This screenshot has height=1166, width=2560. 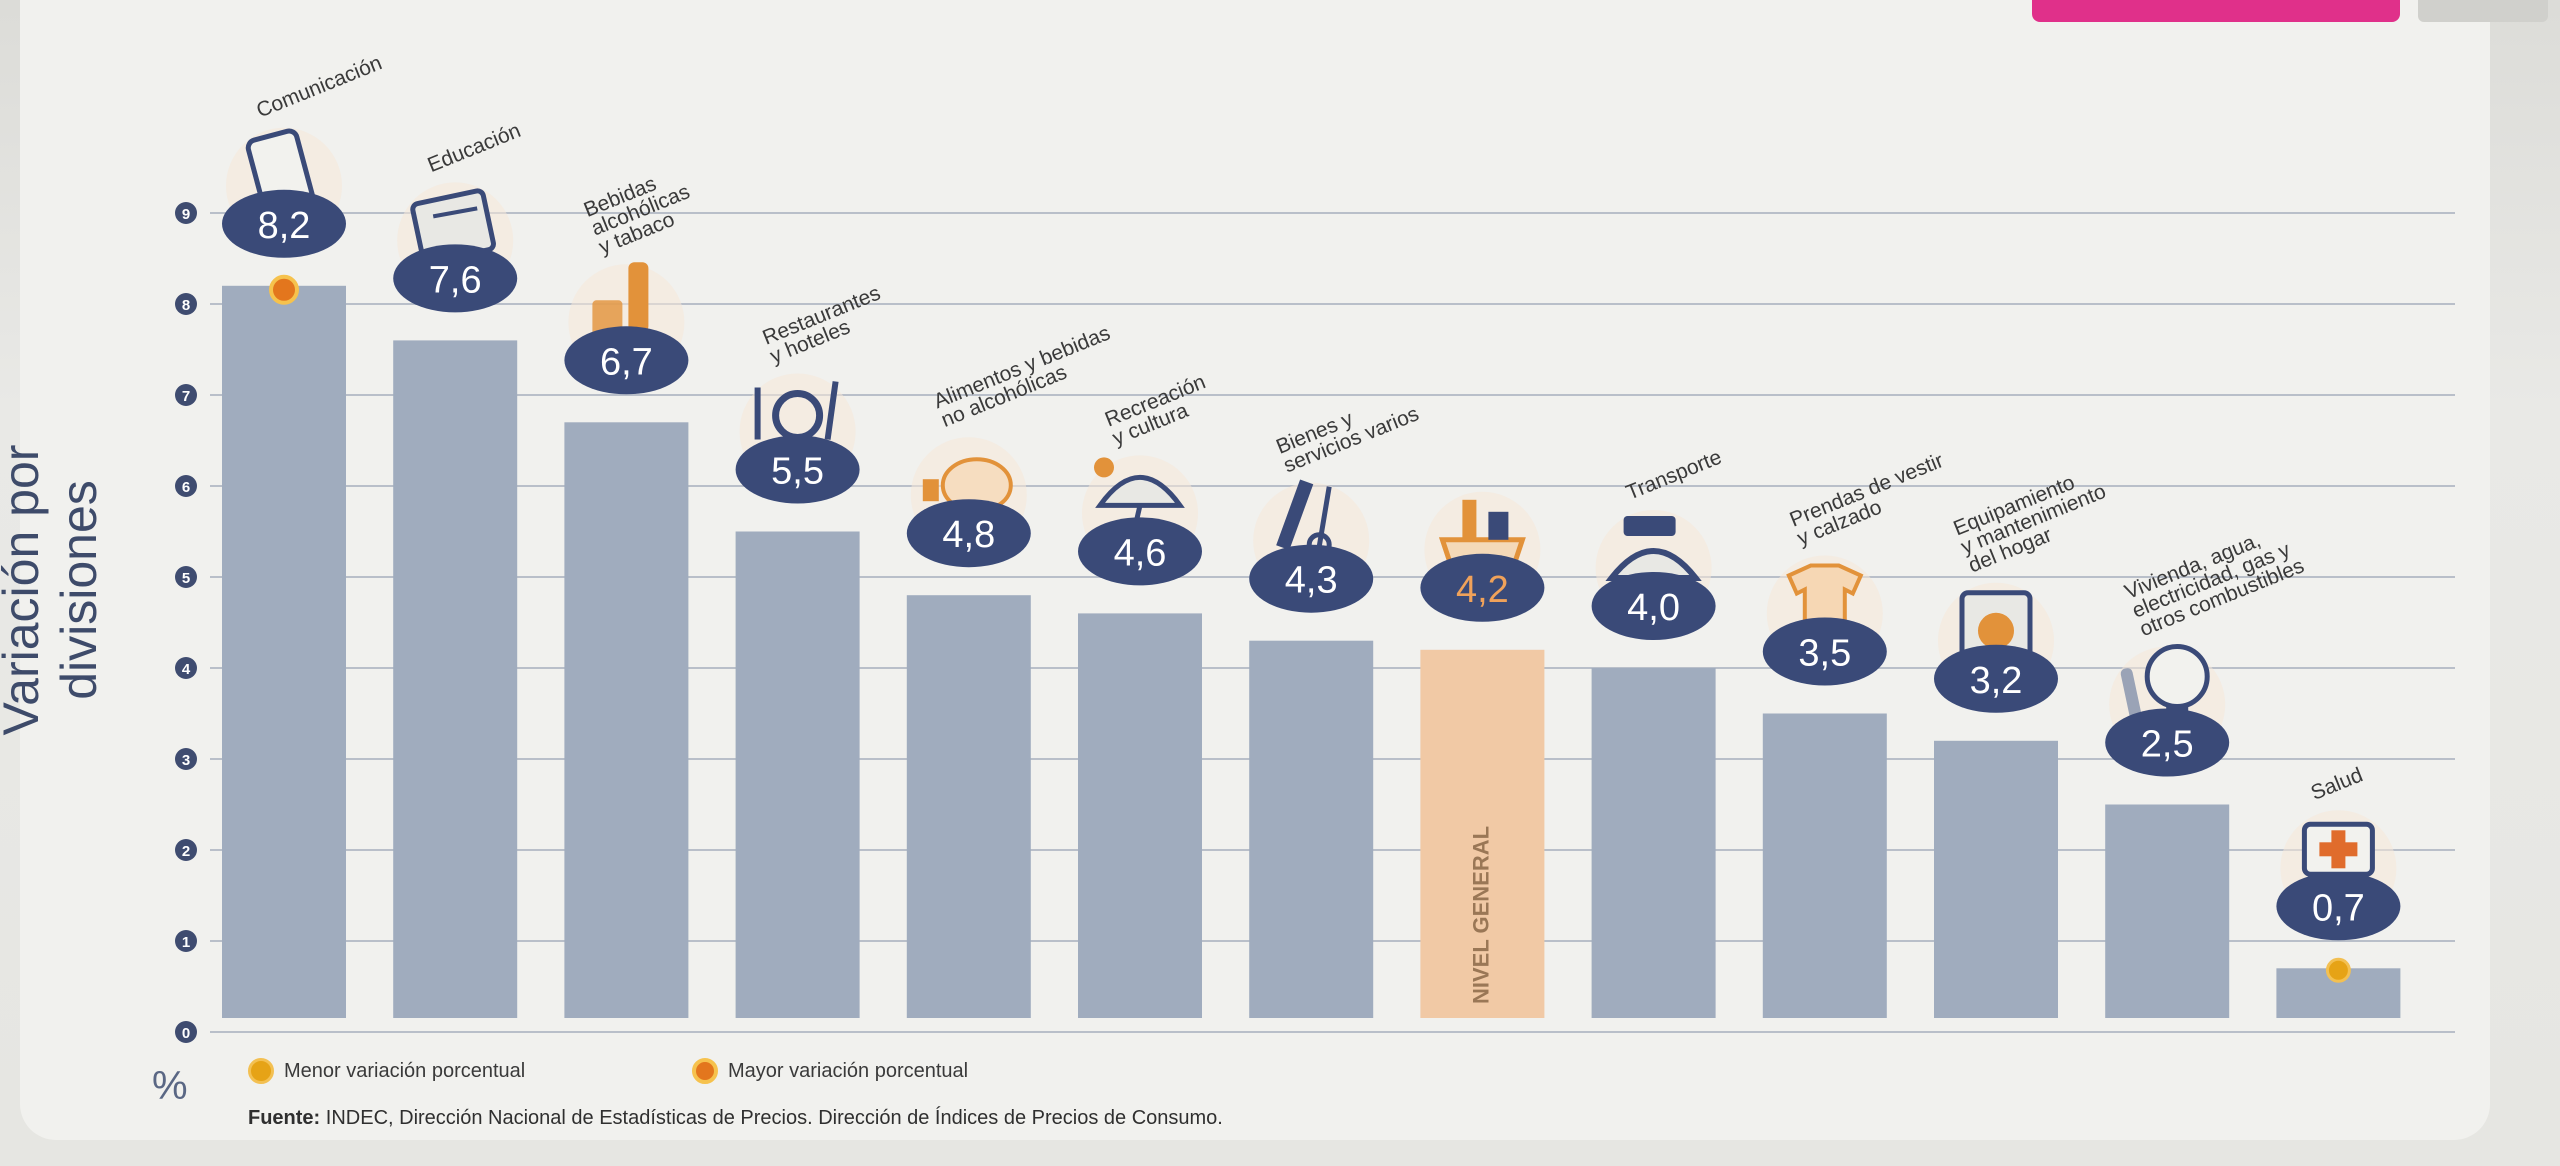 I want to click on category-label: Educación, so click(x=474, y=148).